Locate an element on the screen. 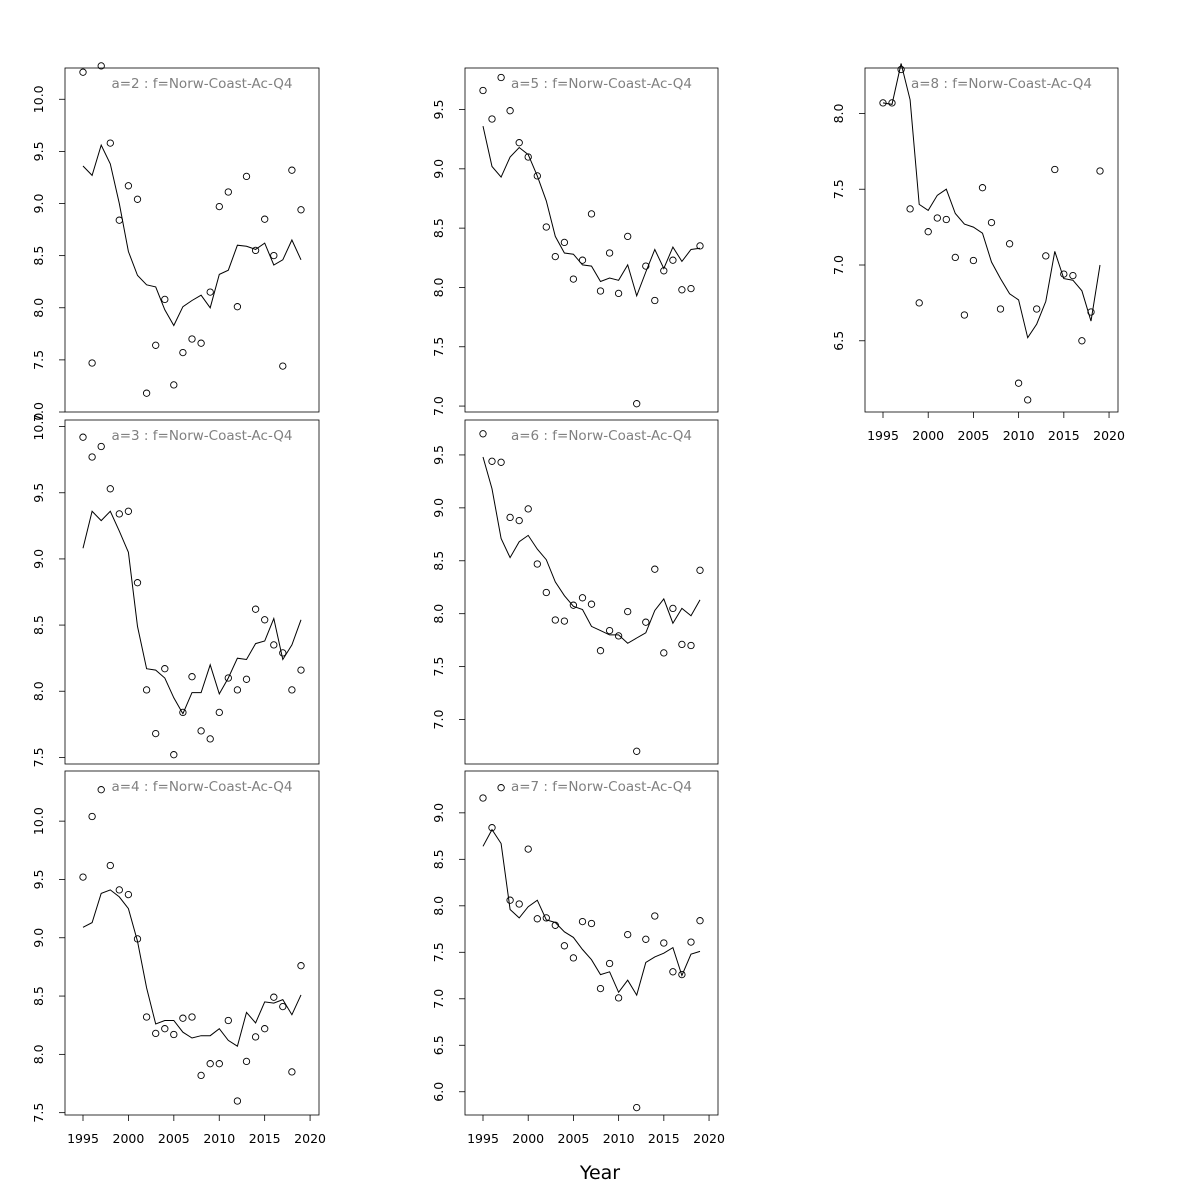 This screenshot has height=1200, width=1200. panel-title: a=6 : f=Norw-Coast-Ac-Q4 is located at coordinates (601, 436).